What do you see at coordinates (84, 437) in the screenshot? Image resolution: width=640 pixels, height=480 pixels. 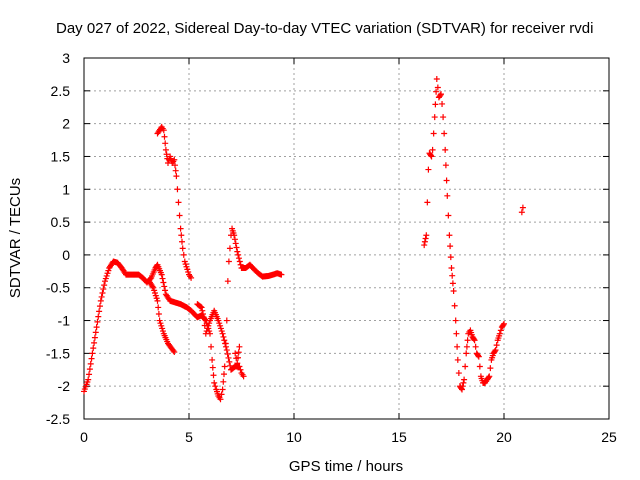 I see `x-tick-label: 0` at bounding box center [84, 437].